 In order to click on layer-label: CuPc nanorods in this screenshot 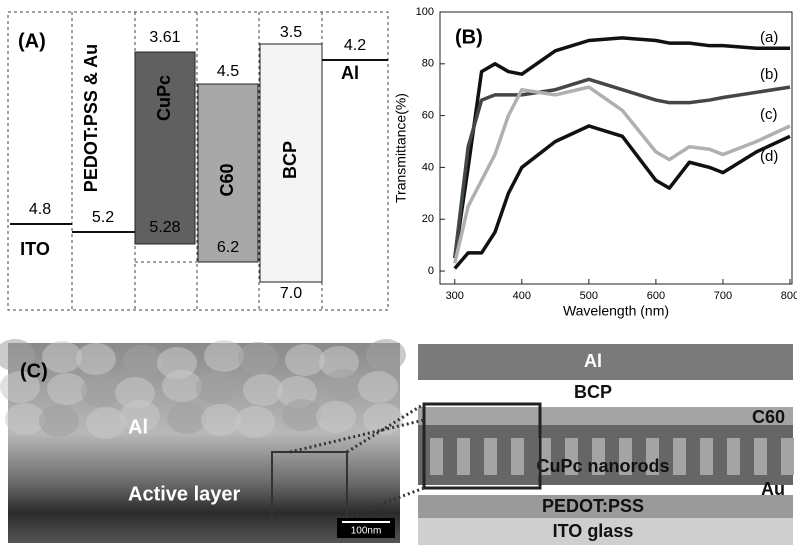, I will do `click(602, 466)`.